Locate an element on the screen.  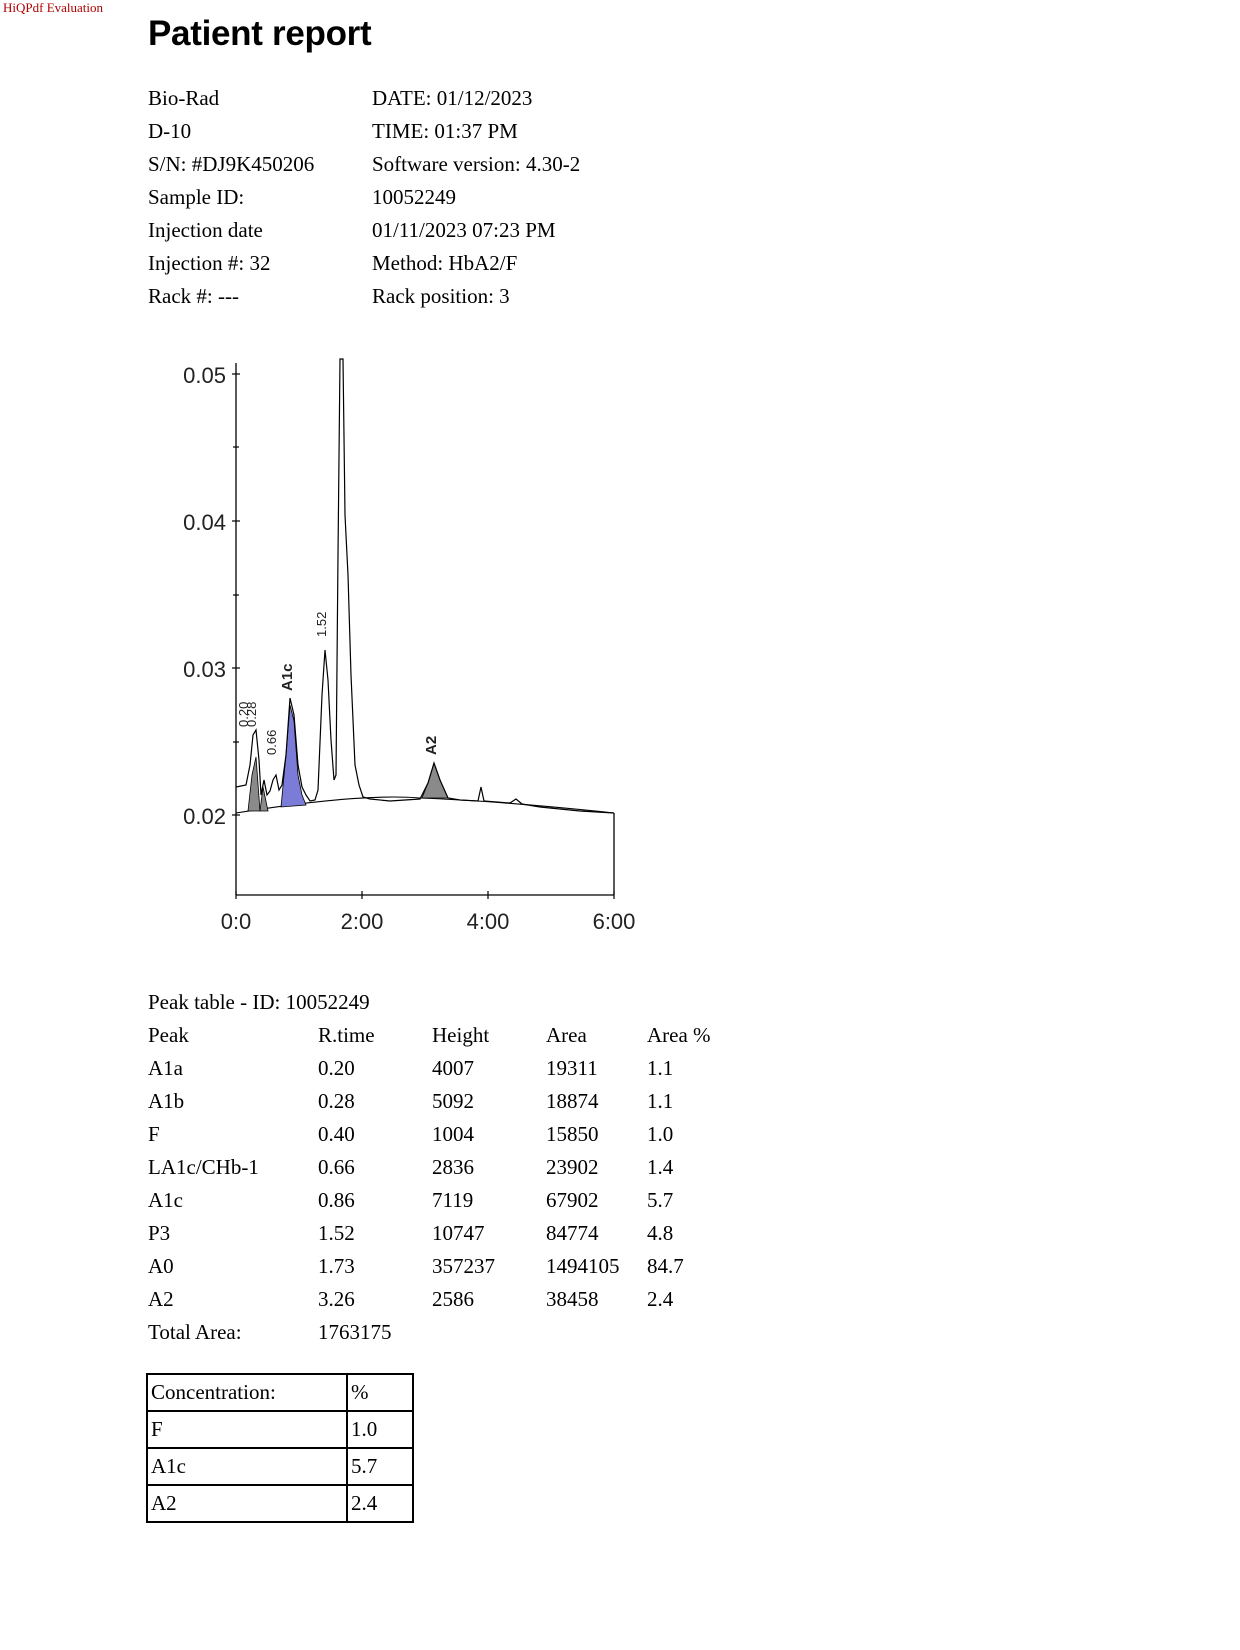
cell: 2586 is located at coordinates (453, 1299).